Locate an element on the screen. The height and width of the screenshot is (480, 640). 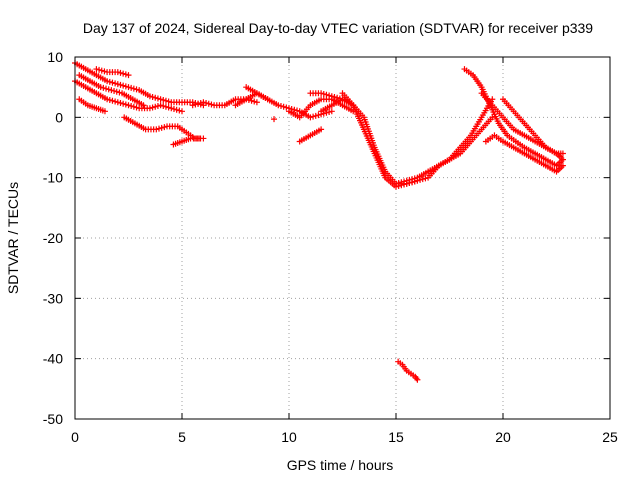
y-tick-label: -20 is located at coordinates (53, 238).